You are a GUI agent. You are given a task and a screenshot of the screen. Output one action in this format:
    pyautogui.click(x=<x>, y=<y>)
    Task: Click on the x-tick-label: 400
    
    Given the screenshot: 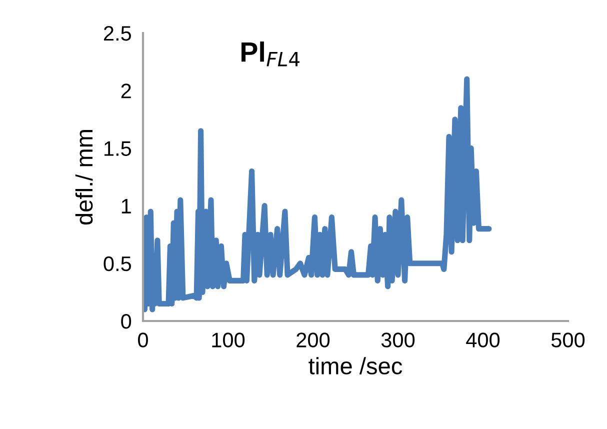 What is the action you would take?
    pyautogui.click(x=483, y=340)
    